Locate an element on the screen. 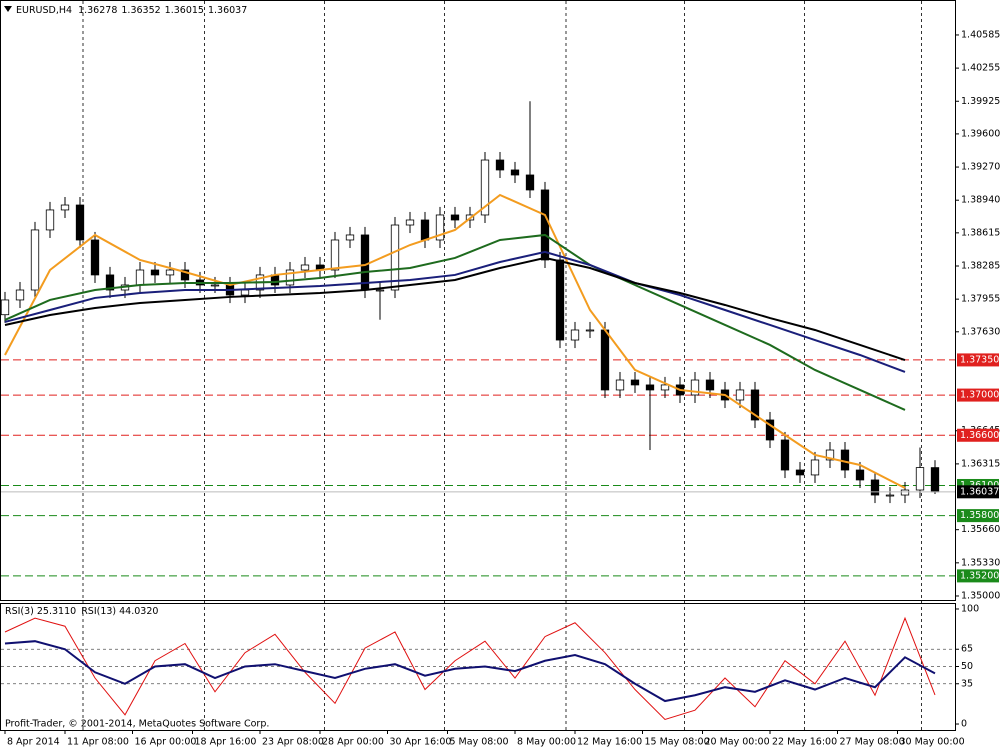 This screenshot has height=750, width=1000. bid-label: 1.36037 is located at coordinates (979, 491).